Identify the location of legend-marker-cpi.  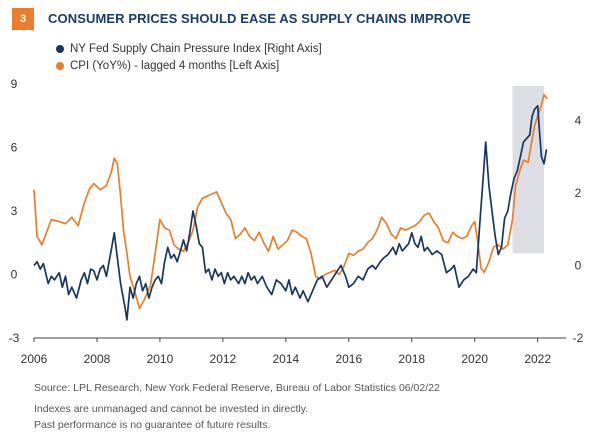
(60, 65).